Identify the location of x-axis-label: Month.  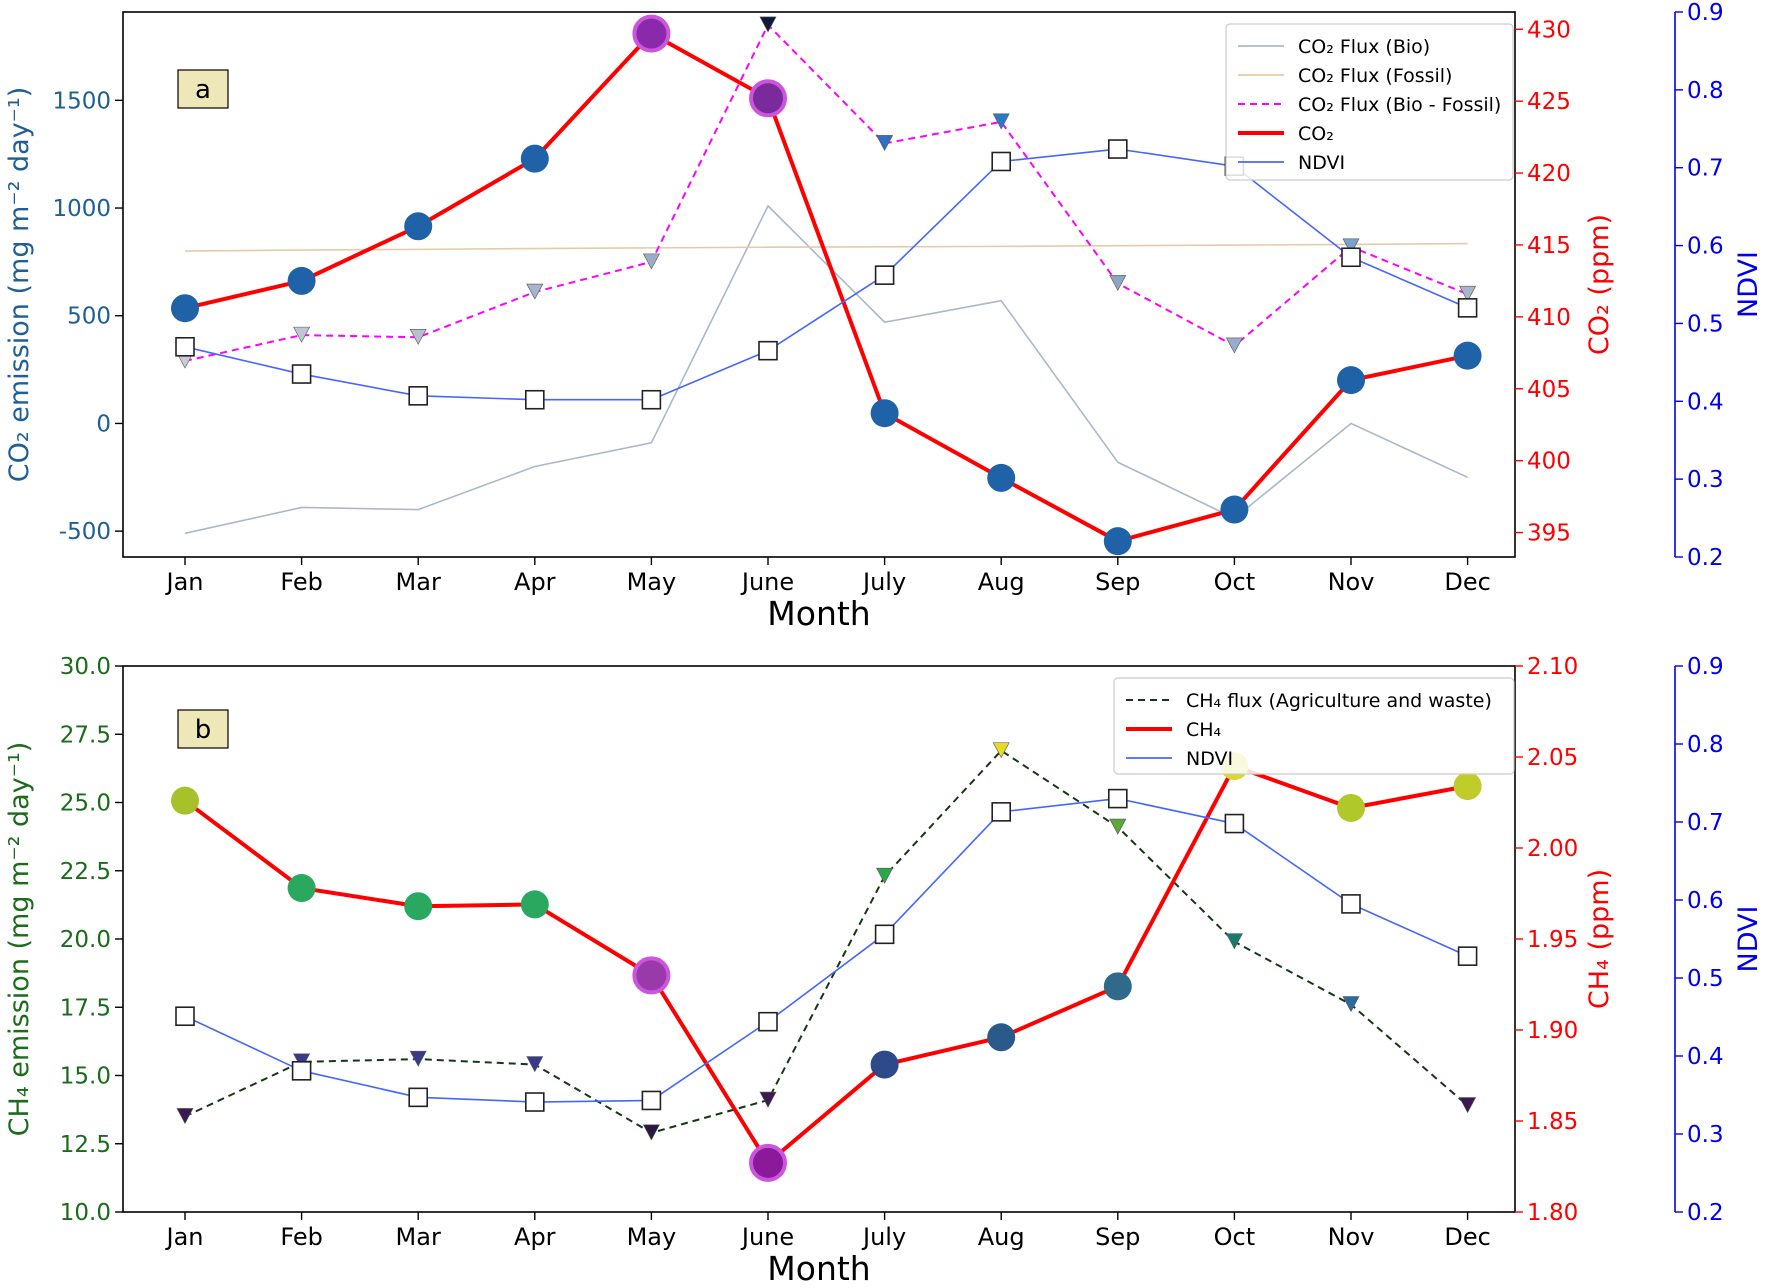
(818, 613).